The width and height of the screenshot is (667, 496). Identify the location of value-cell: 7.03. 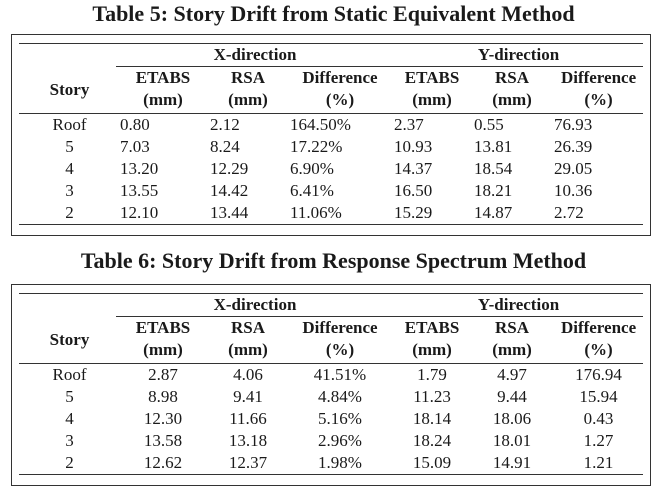
(135, 146).